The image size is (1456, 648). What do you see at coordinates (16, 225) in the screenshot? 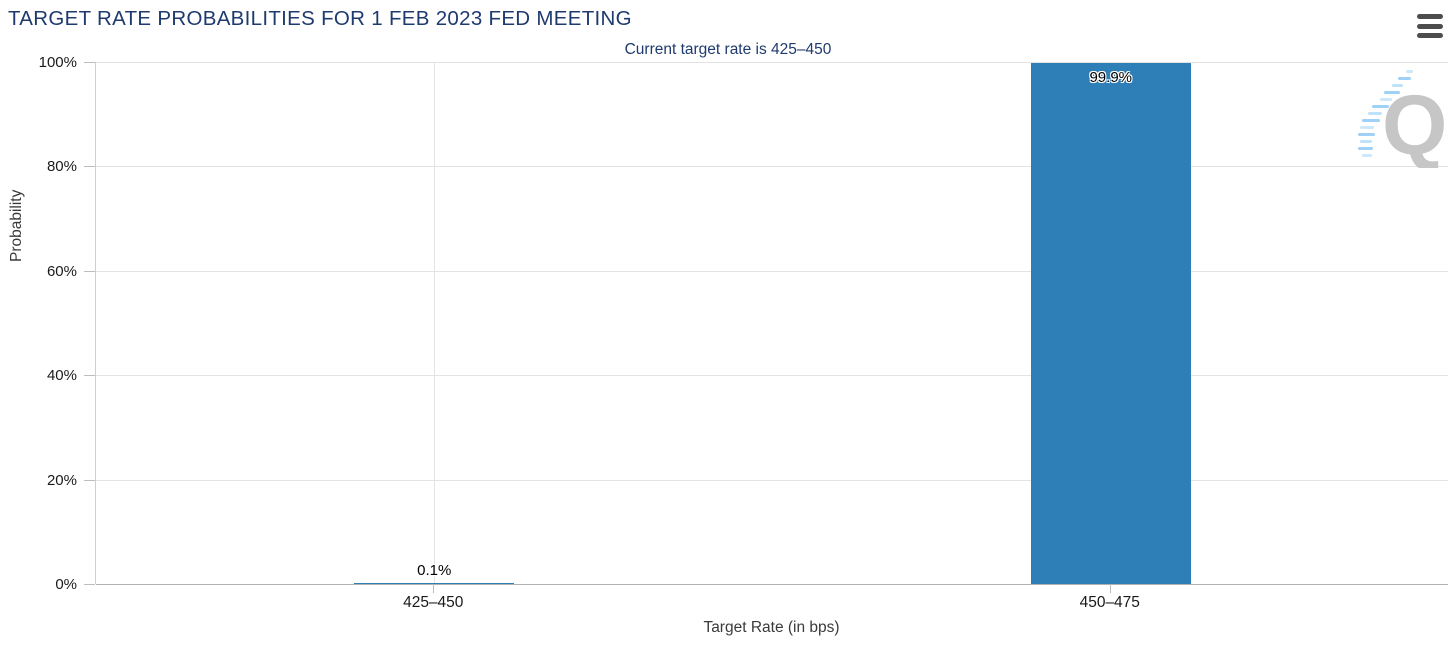
I see `y-axis-title: Probability` at bounding box center [16, 225].